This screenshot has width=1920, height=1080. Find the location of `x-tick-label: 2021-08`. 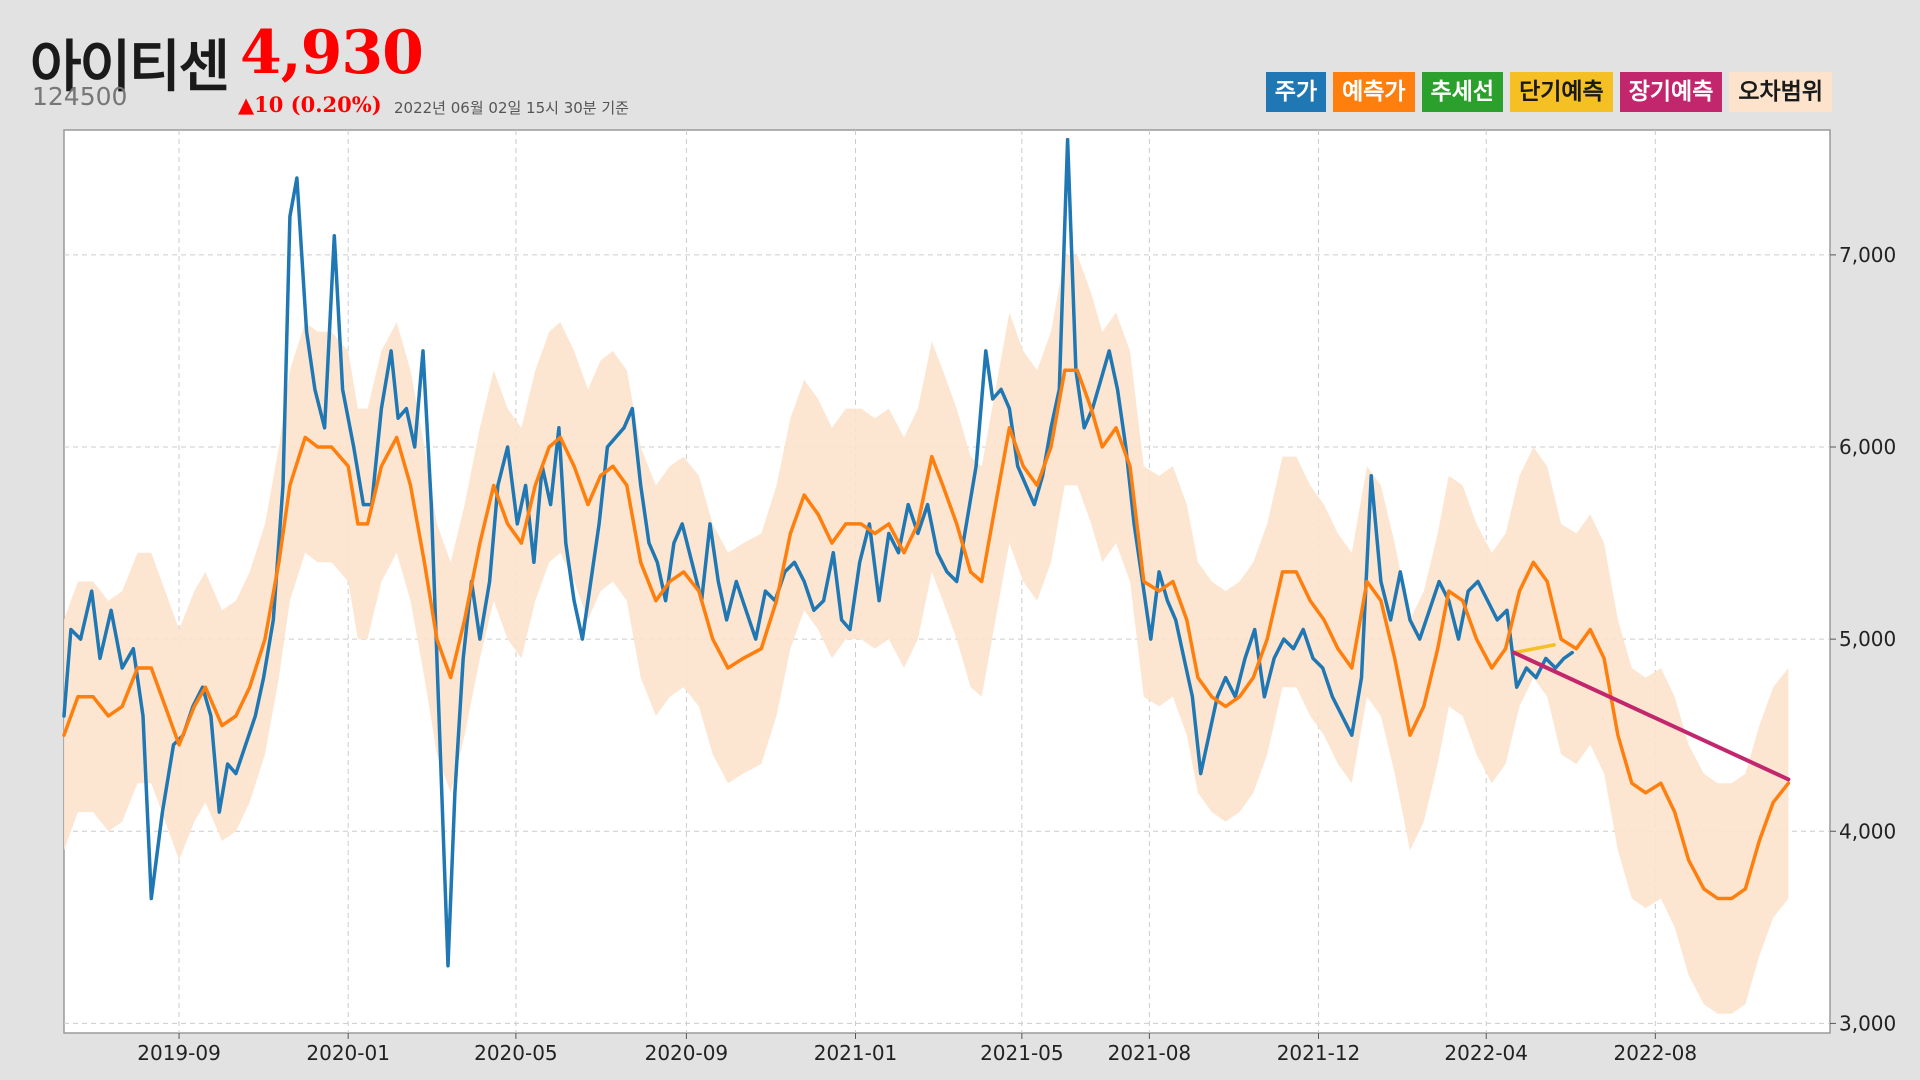

x-tick-label: 2021-08 is located at coordinates (1150, 1053).